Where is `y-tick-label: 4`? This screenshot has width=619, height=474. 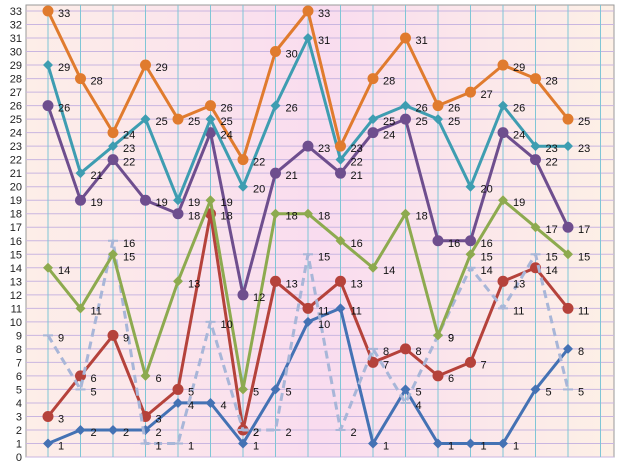 y-tick-label: 4 is located at coordinates (19, 404).